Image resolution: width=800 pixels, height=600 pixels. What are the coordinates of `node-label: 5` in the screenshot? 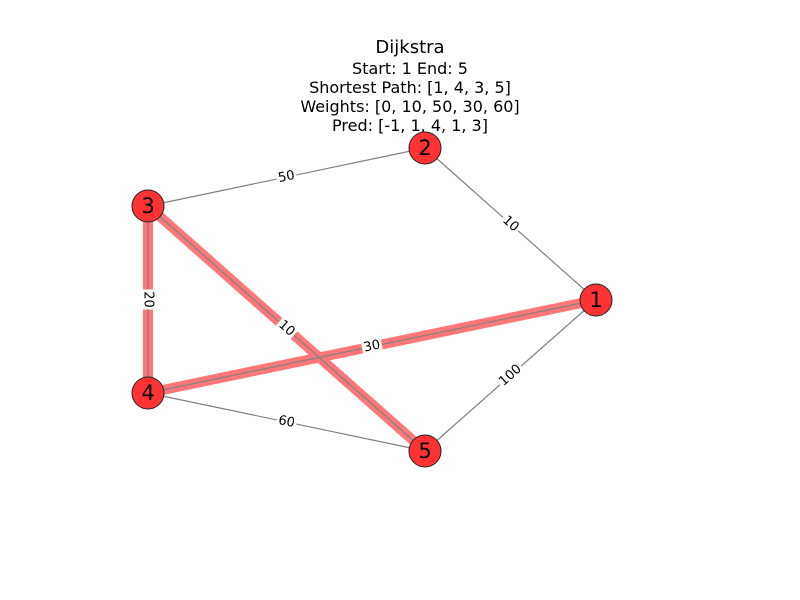 It's located at (424, 451).